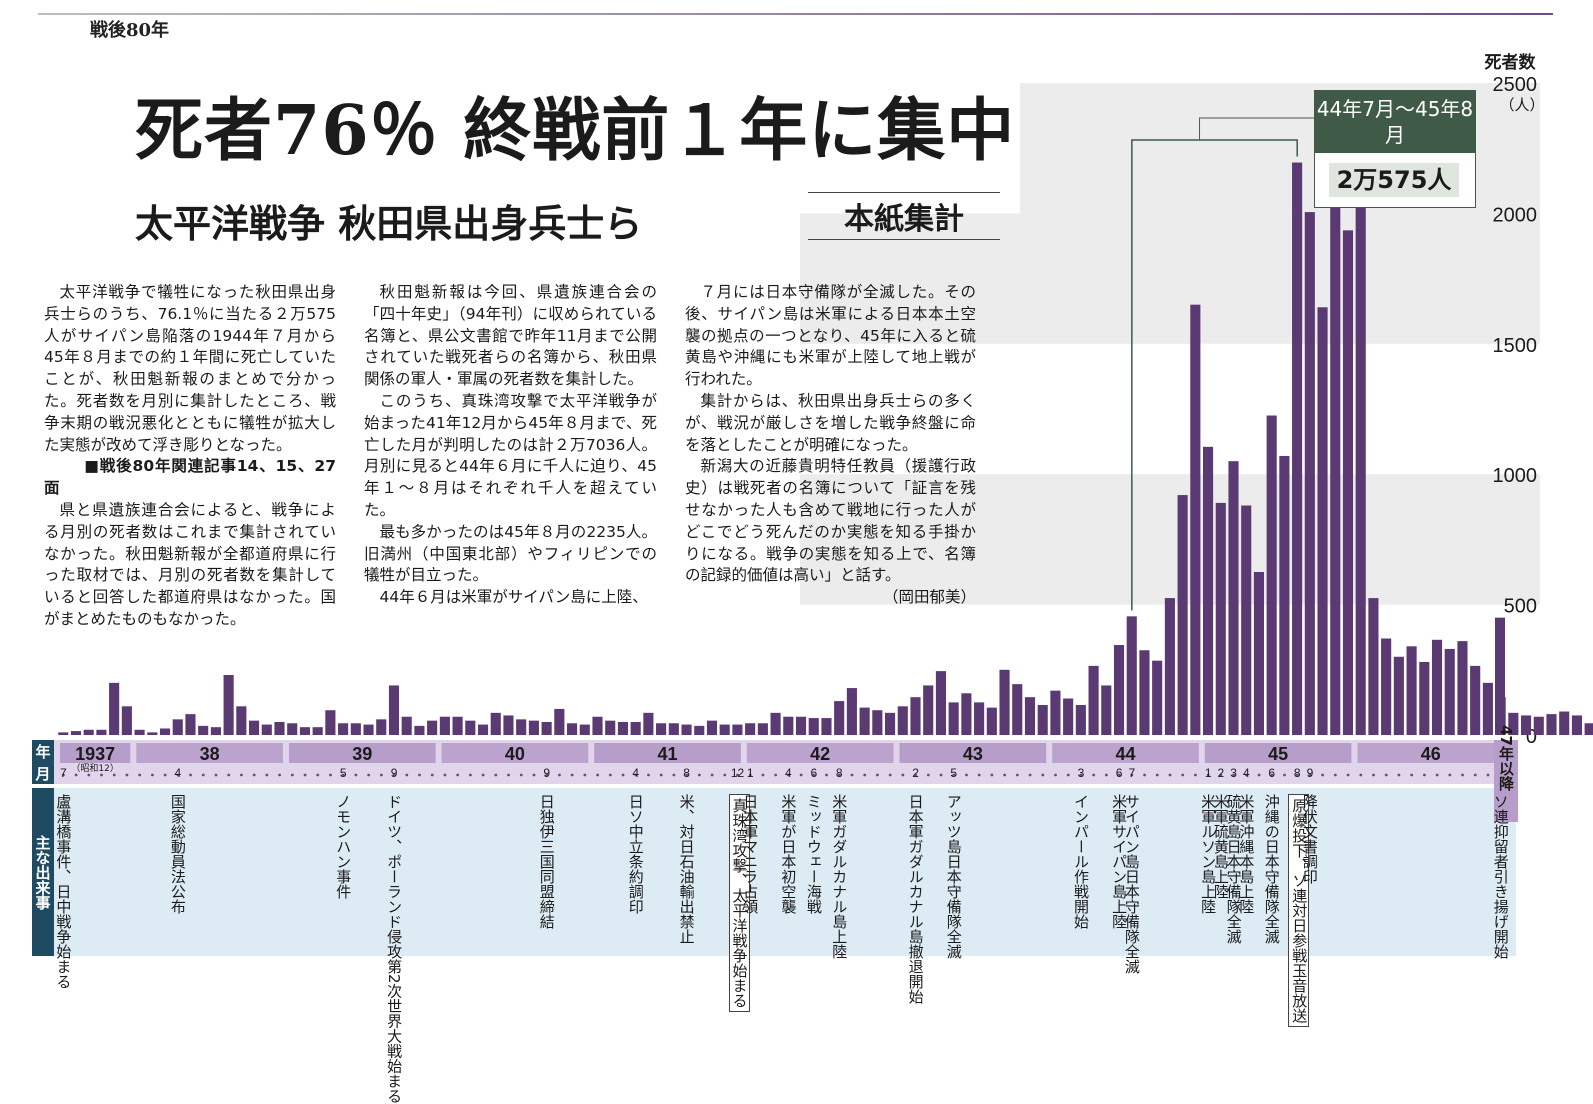 The width and height of the screenshot is (1593, 1104). I want to click on month-label: 12, so click(738, 773).